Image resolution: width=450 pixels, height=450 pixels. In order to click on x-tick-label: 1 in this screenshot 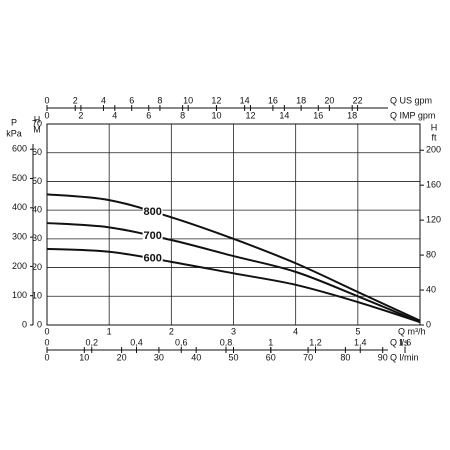, I will do `click(109, 331)`.